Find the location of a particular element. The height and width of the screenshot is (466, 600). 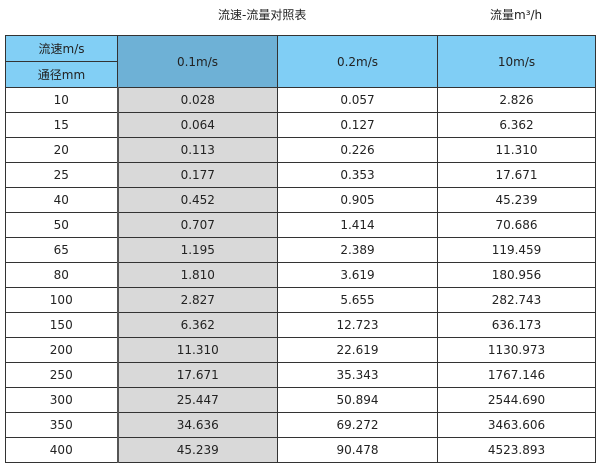

table-row: 50 0.707 1.414 70.686 is located at coordinates (300, 225).